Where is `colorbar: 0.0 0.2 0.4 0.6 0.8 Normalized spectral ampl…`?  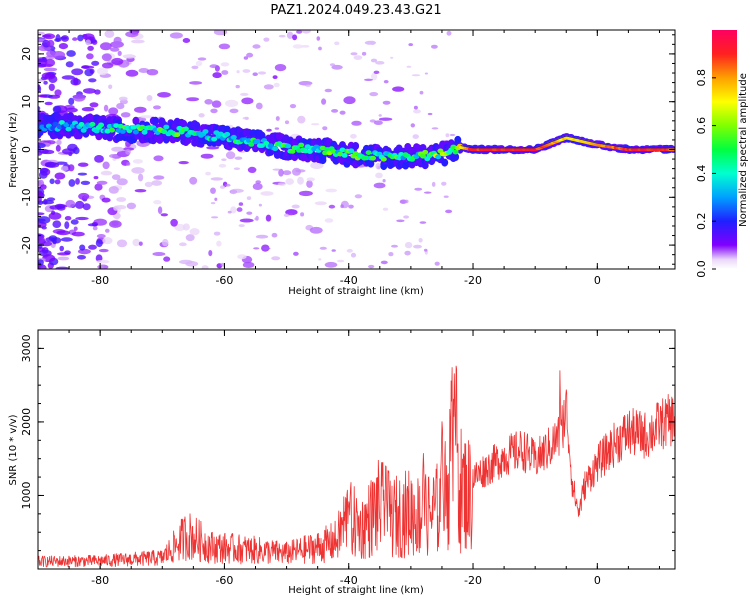
colorbar: 0.0 0.2 0.4 0.6 0.8 Normalized spectral ampl… is located at coordinates (722, 154).